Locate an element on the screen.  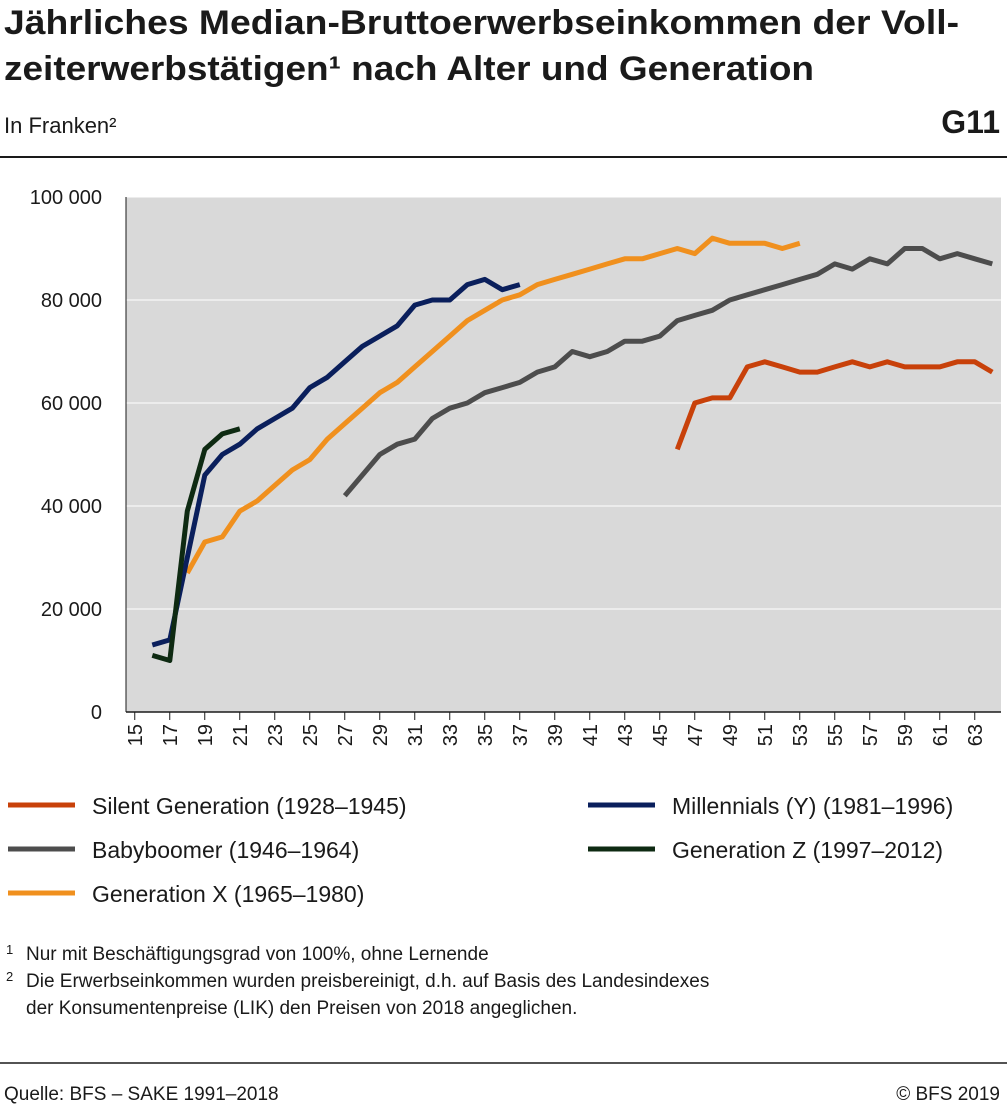
x-tick-label: 37 is located at coordinates (521, 735).